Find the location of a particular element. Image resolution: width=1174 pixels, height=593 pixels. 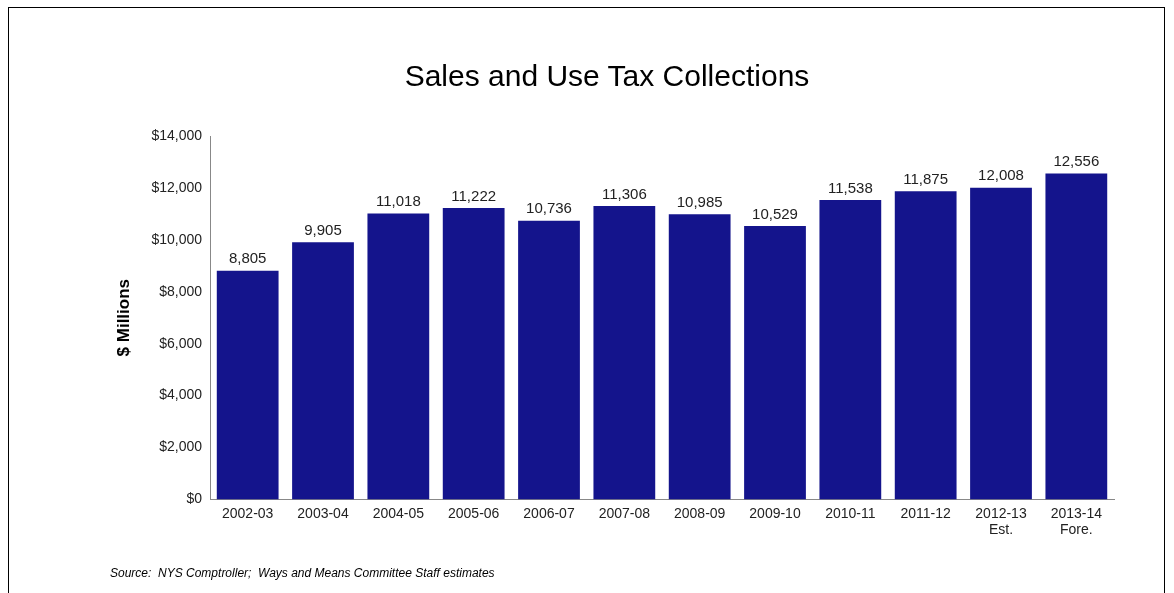

x-tick-label: 2011-12 is located at coordinates (926, 512).